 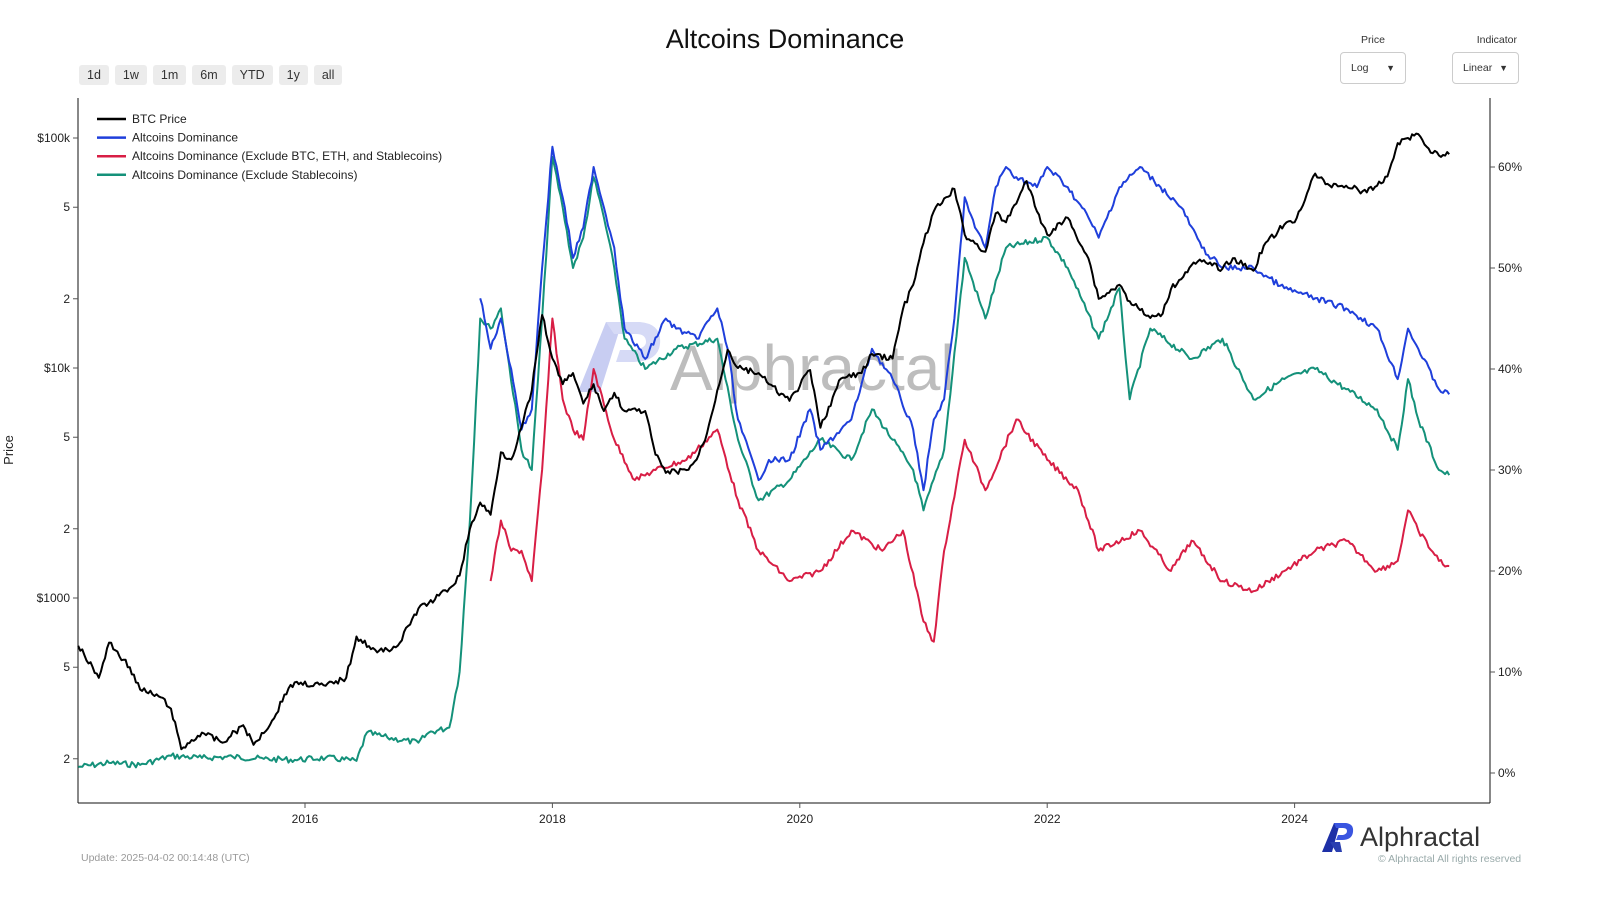 I want to click on x-tick-label: 2016, so click(x=305, y=819).